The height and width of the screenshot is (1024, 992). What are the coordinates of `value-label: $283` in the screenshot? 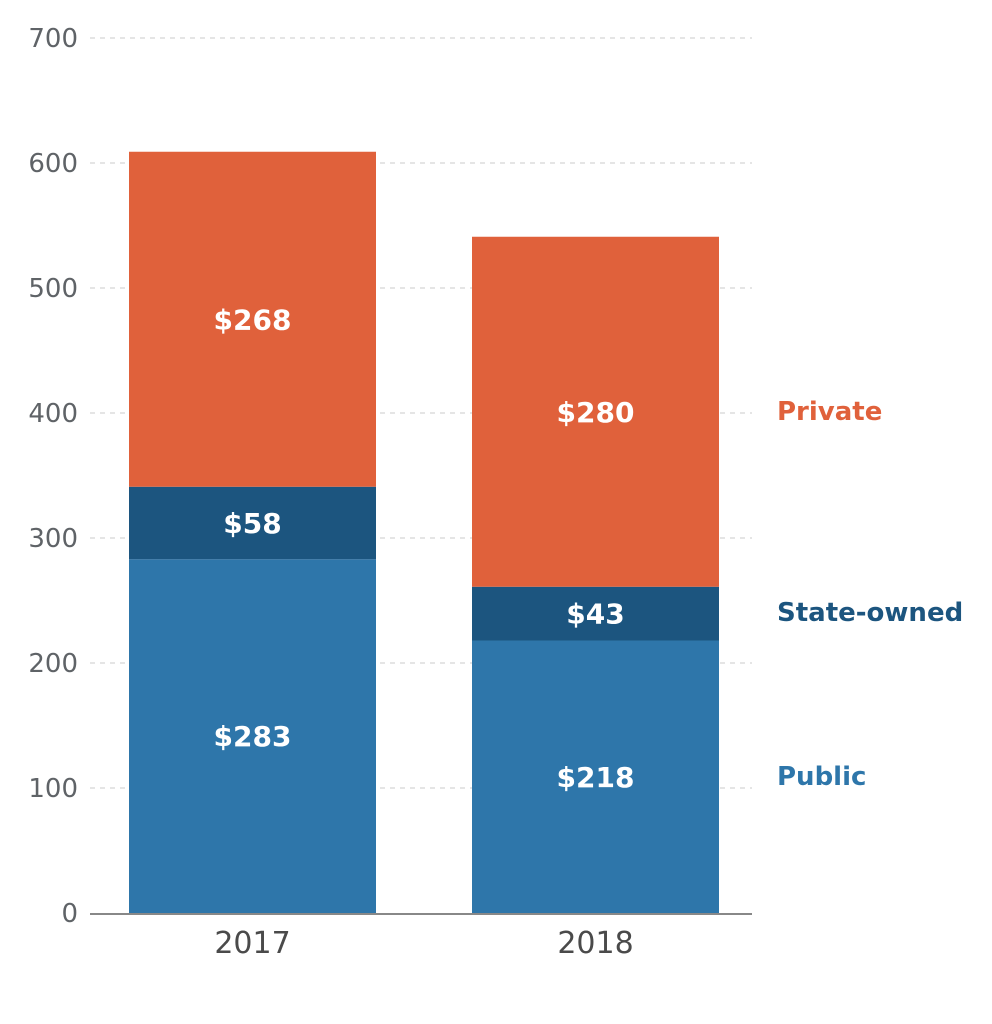 It's located at (253, 736).